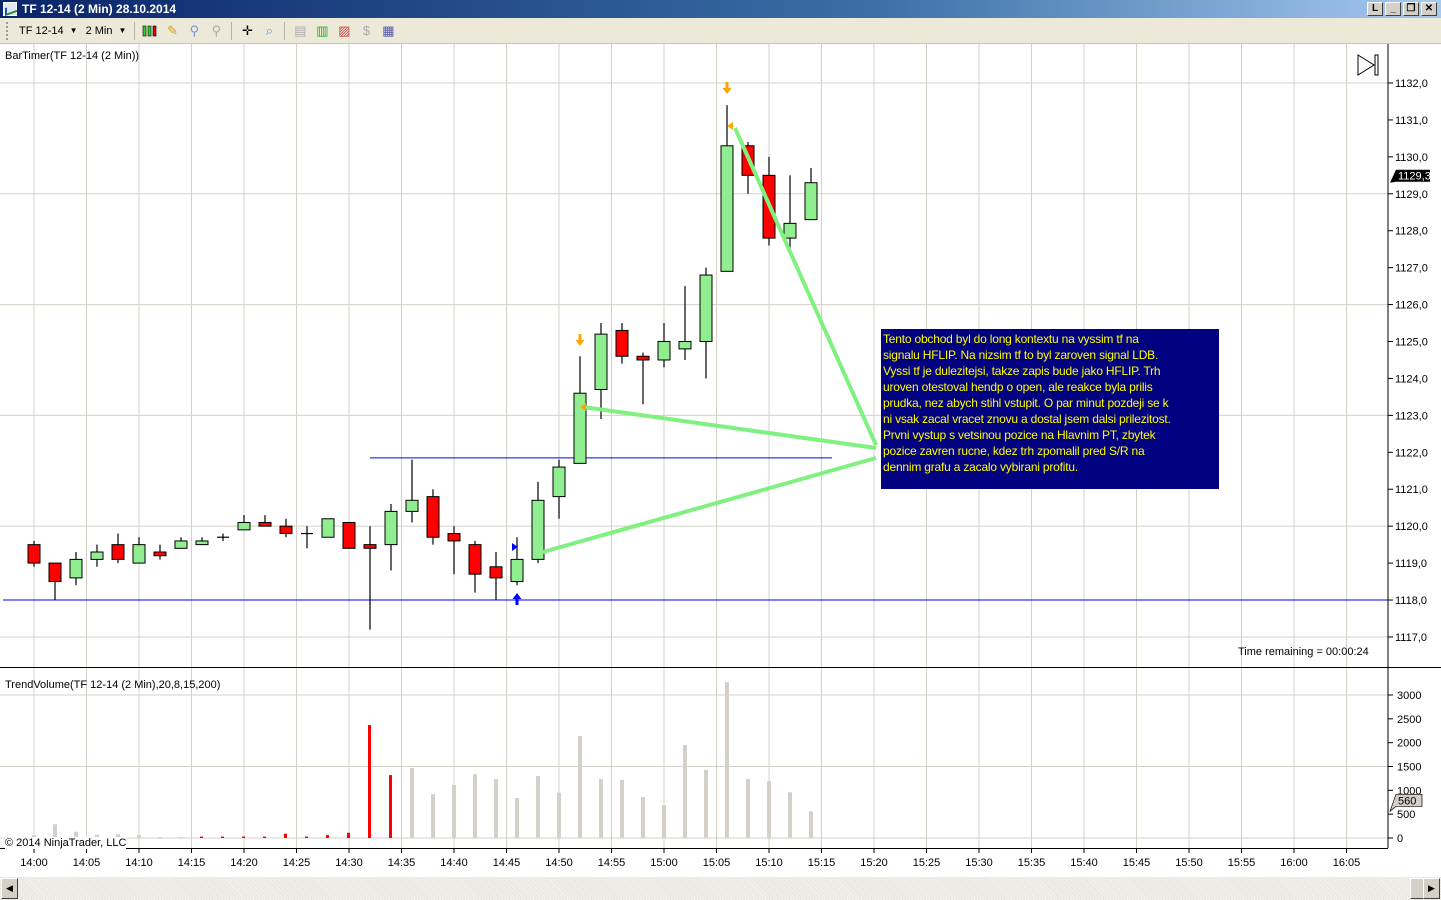 The height and width of the screenshot is (900, 1441). Describe the element at coordinates (1409, 744) in the screenshot. I see `volume-axis-label: 2000` at that location.